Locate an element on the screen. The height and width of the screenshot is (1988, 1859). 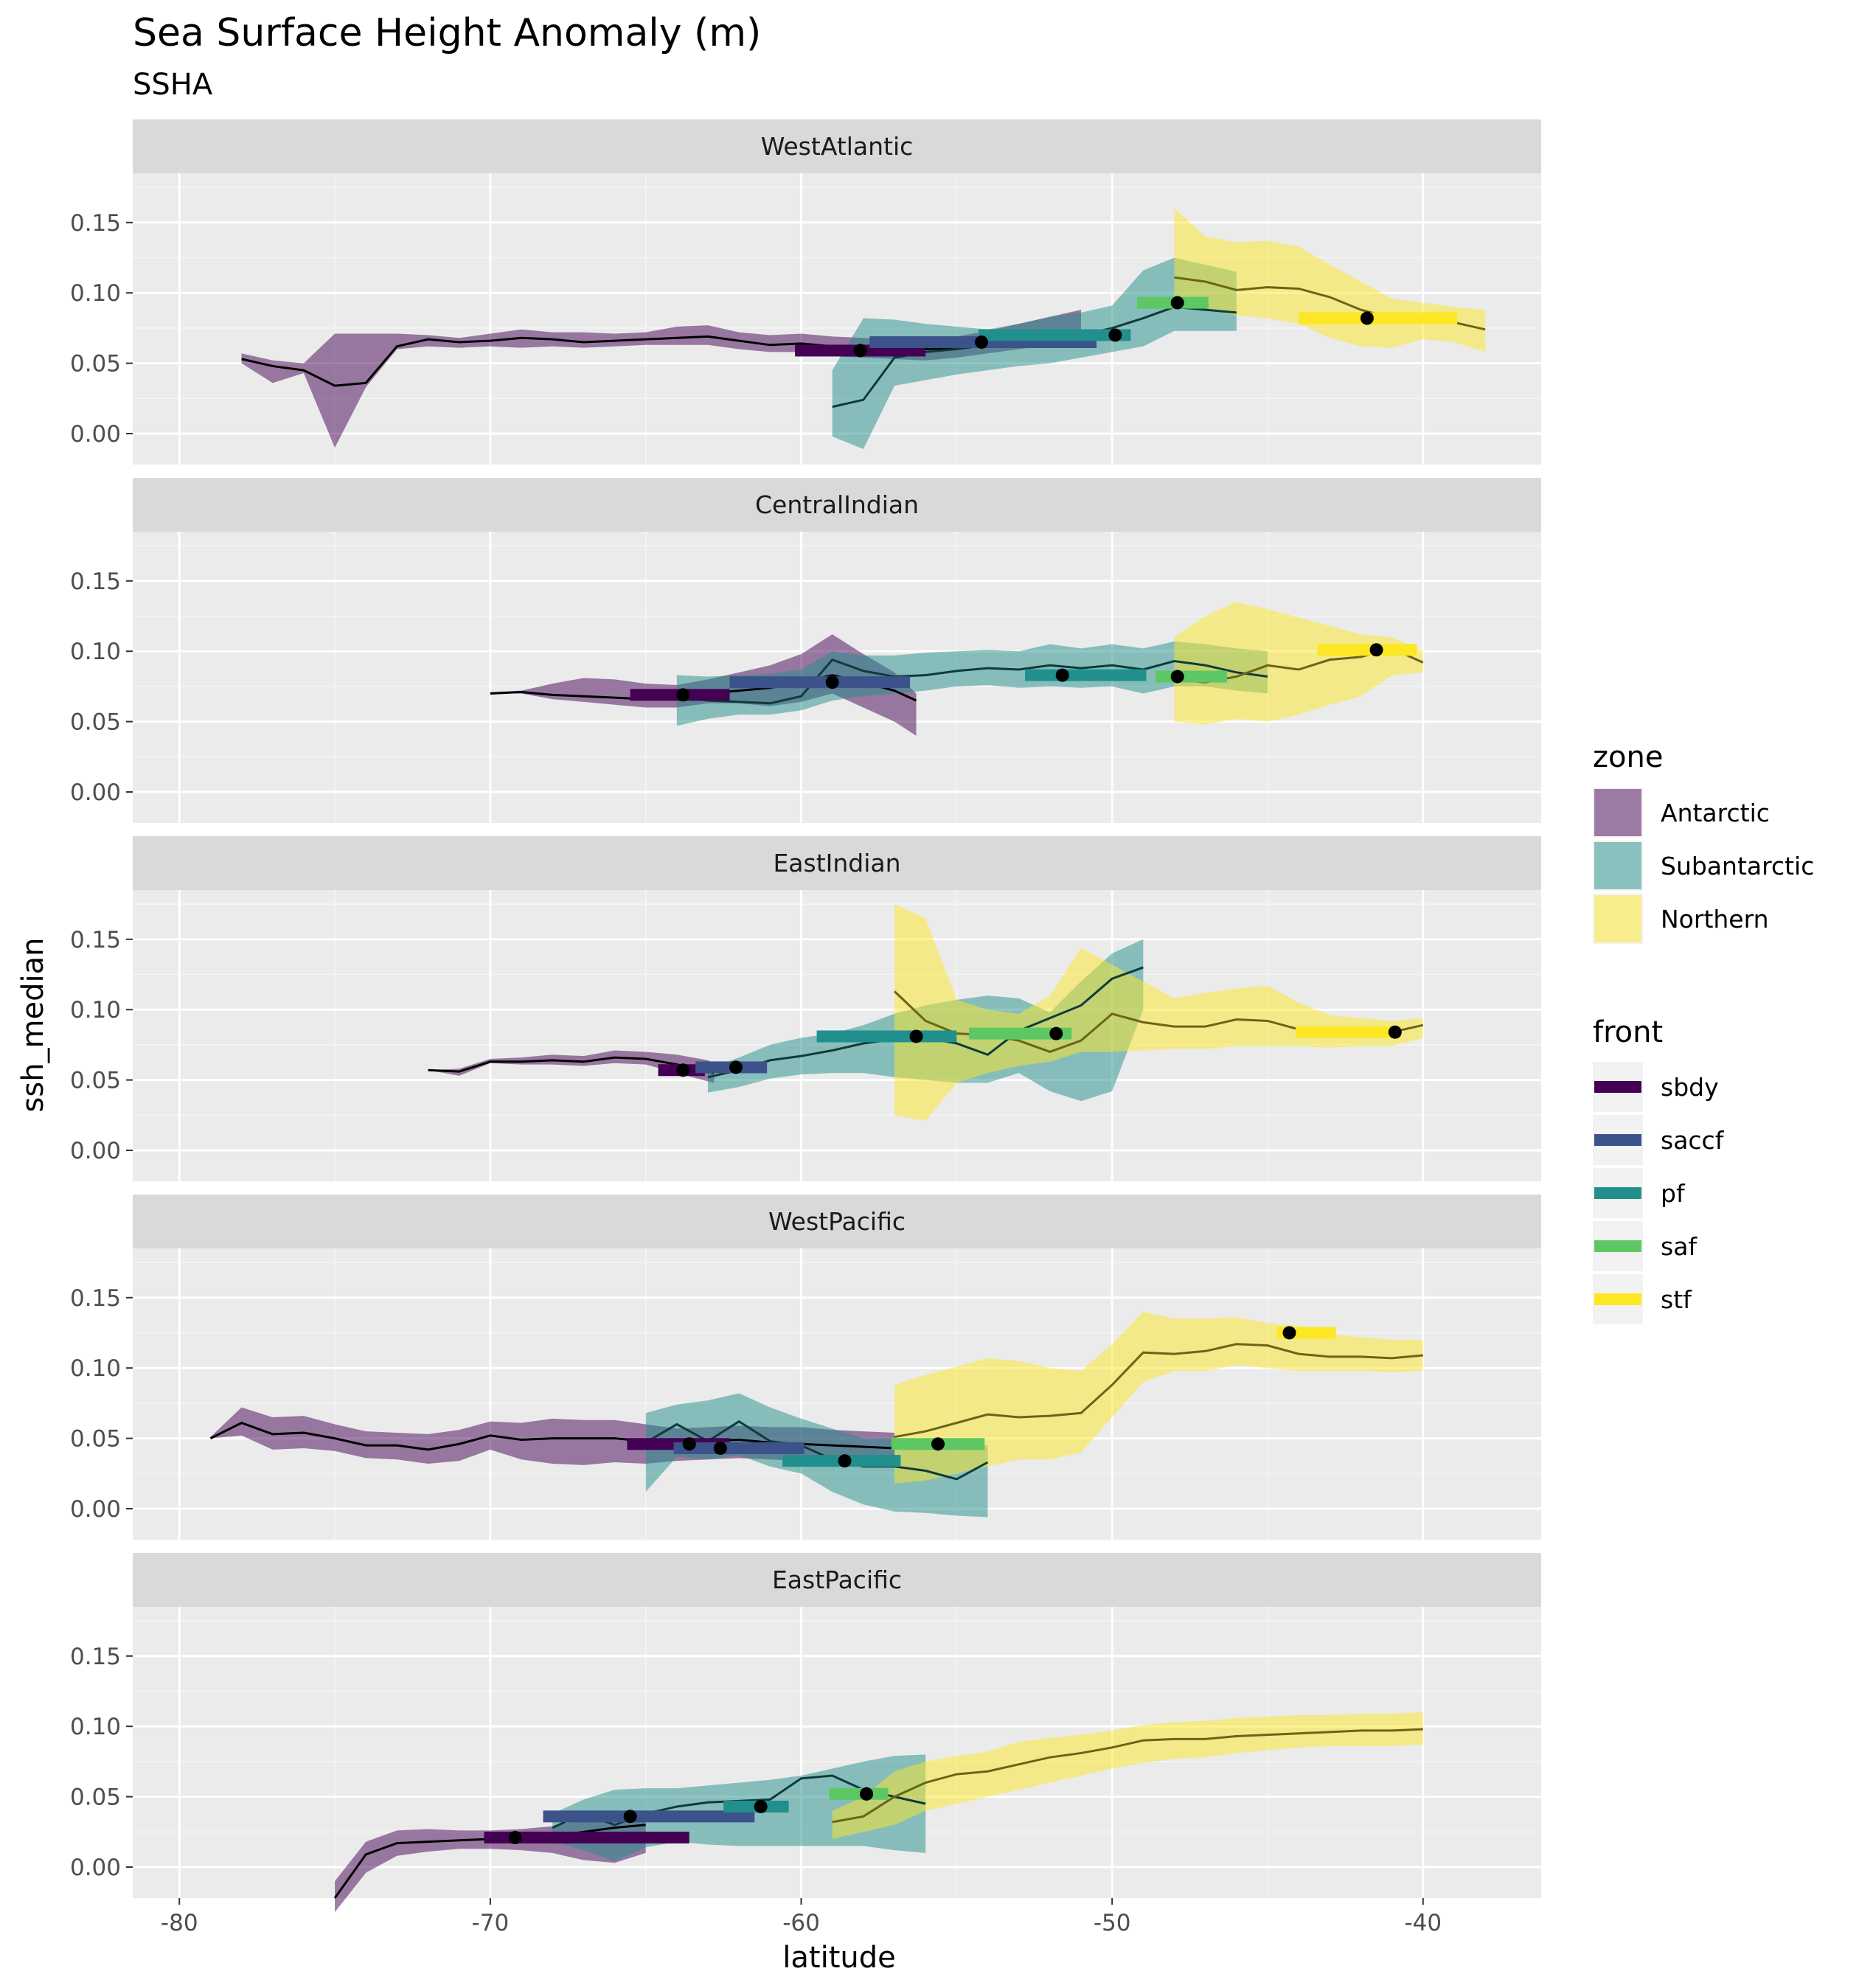
x-tick-label: -60 is located at coordinates (801, 1923).